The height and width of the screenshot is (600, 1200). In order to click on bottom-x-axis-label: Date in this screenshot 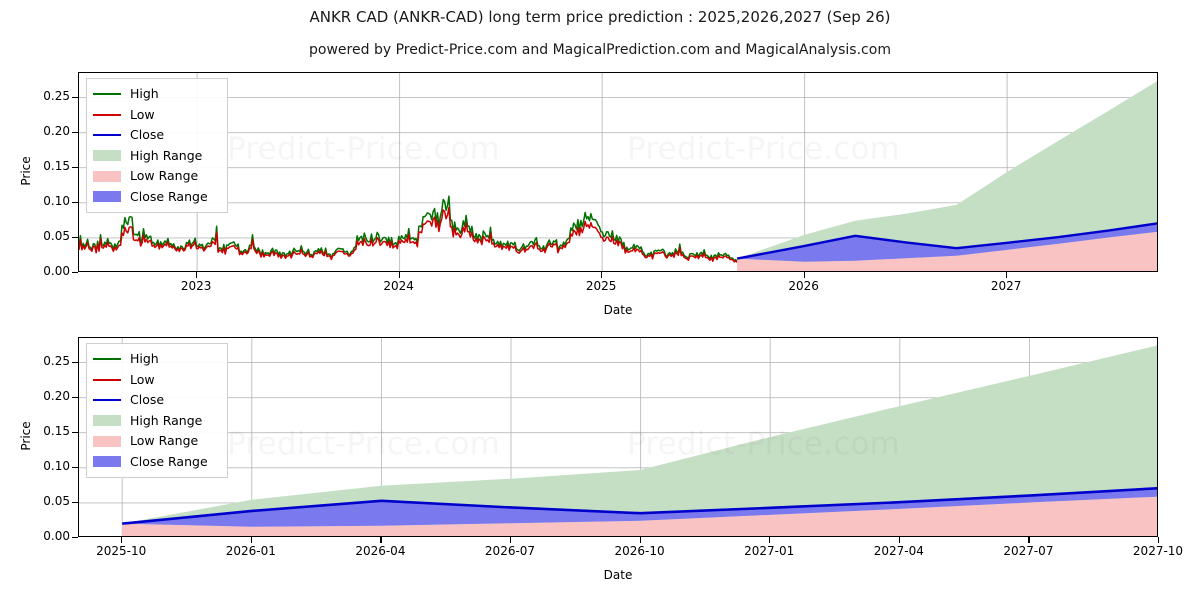, I will do `click(618, 575)`.